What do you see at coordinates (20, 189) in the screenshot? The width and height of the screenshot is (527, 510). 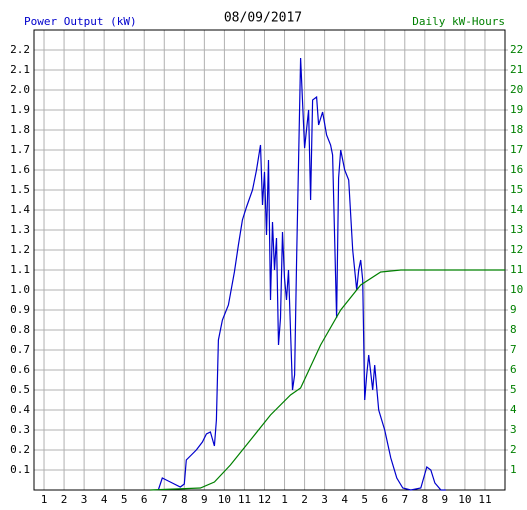 I see `y-tick-label: 1.5` at bounding box center [20, 189].